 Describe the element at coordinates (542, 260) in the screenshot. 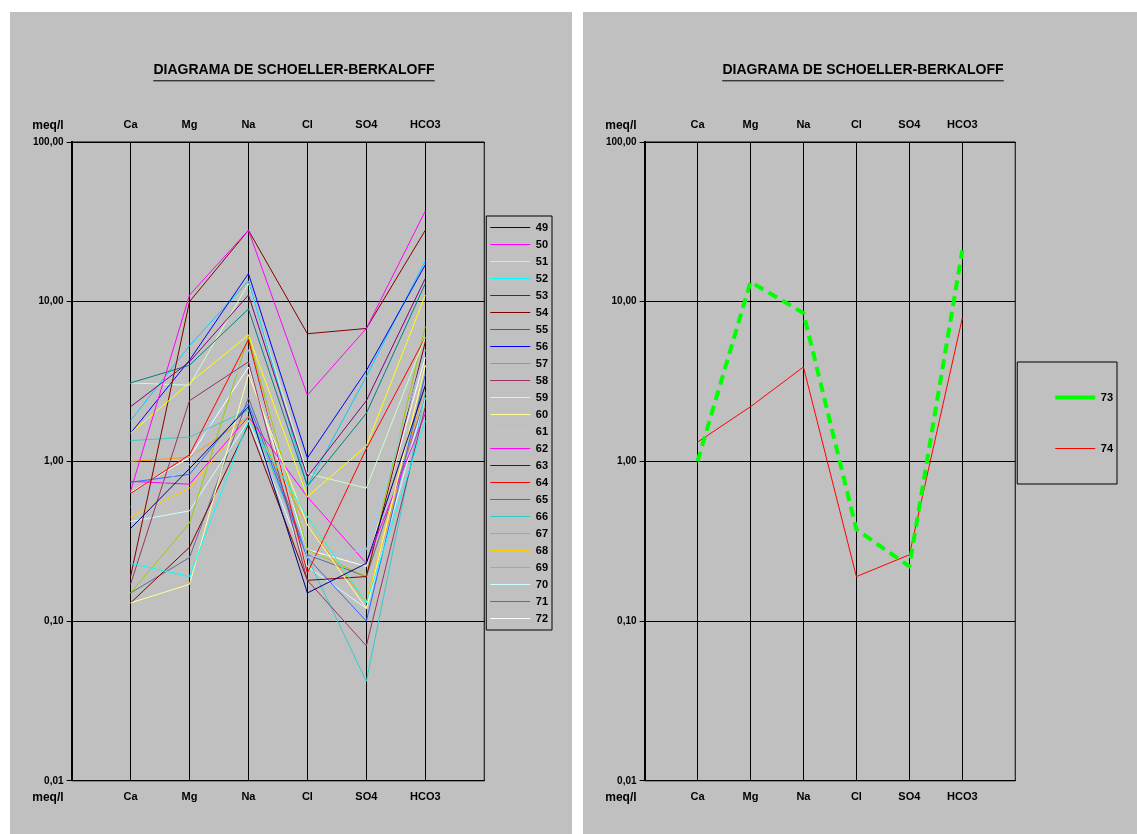

I see `legend-label: 51` at that location.